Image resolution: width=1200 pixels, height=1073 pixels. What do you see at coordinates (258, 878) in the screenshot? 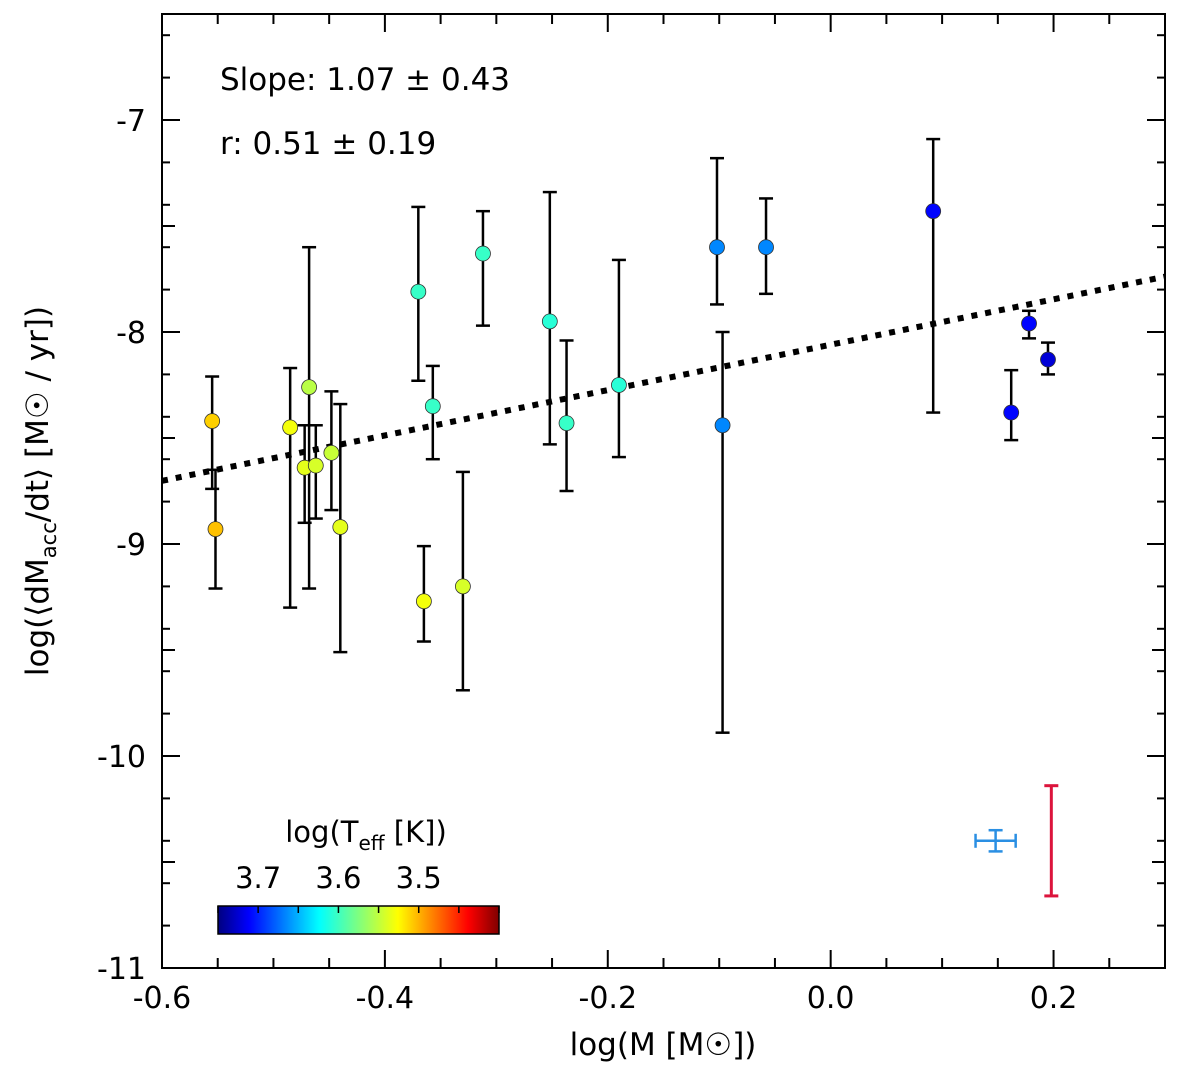
I see `colorbar-tick-label: 3.7` at bounding box center [258, 878].